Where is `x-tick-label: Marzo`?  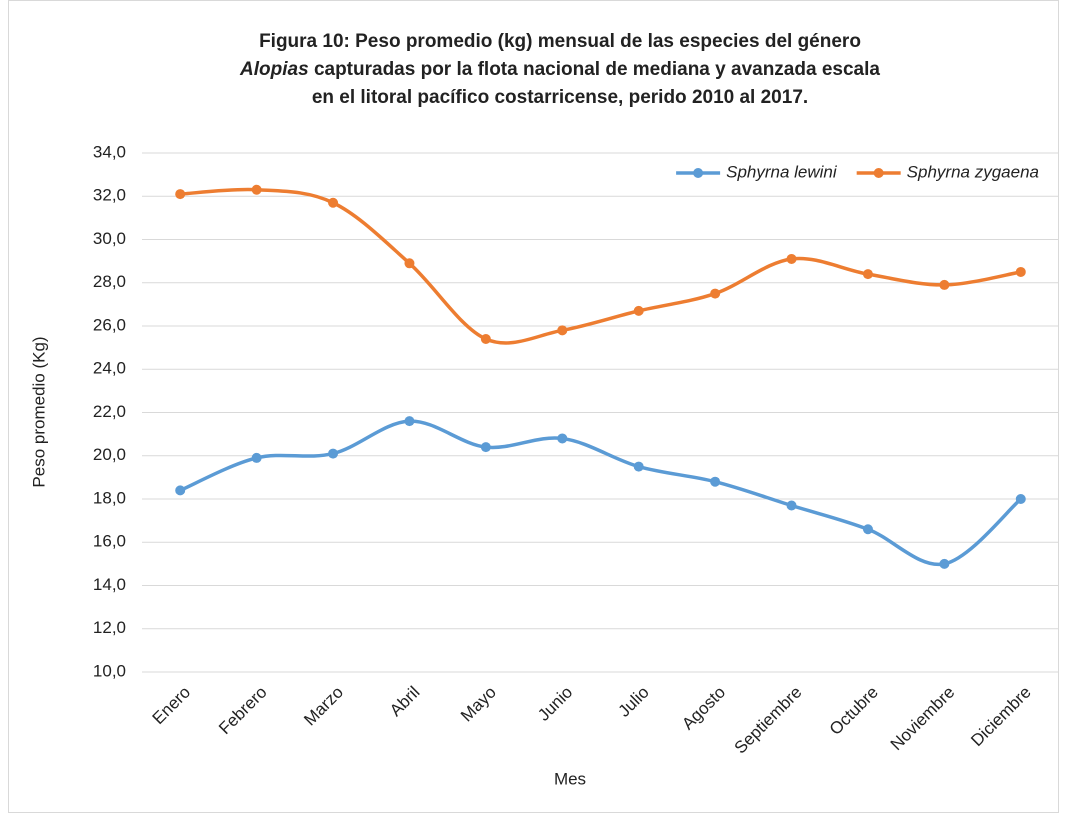 x-tick-label: Marzo is located at coordinates (323, 706).